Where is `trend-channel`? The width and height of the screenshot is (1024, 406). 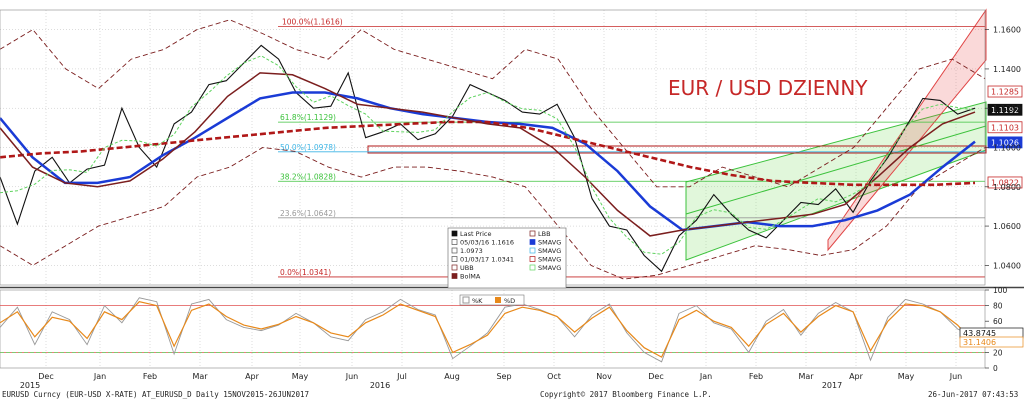 trend-channel is located at coordinates (907, 130).